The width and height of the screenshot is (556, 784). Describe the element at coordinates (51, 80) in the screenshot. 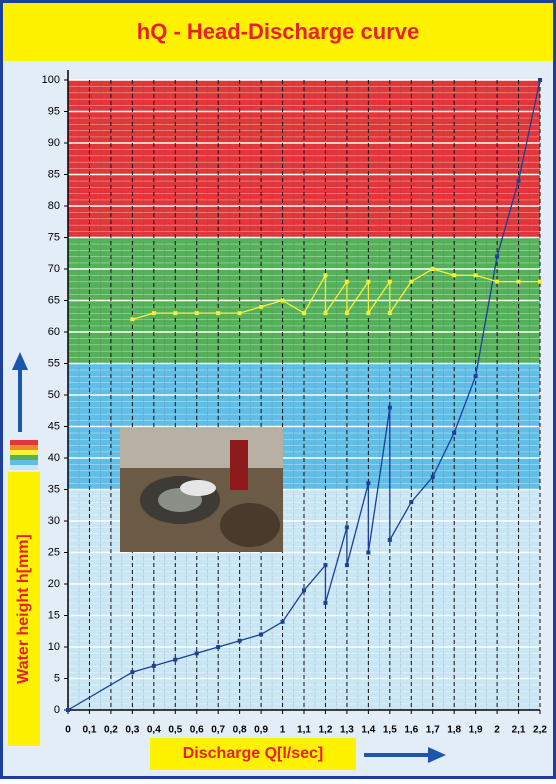

I see `y-tick-label: 100` at that location.